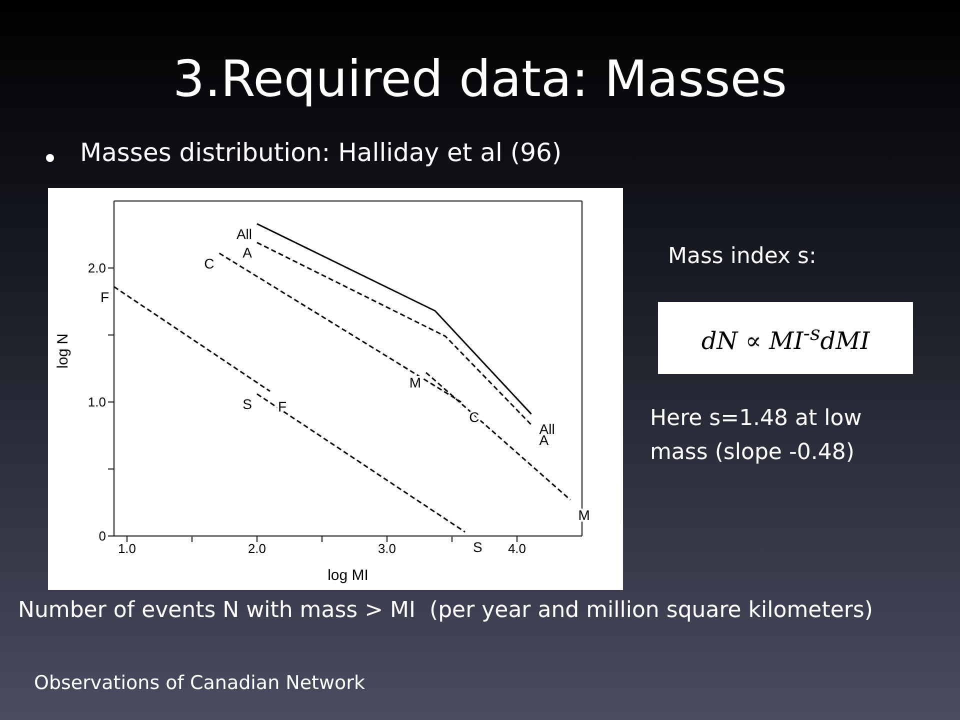 Image resolution: width=960 pixels, height=720 pixels. Describe the element at coordinates (446, 611) in the screenshot. I see `text: Number of events N with mass > MI (per year and million square kilometers)` at that location.